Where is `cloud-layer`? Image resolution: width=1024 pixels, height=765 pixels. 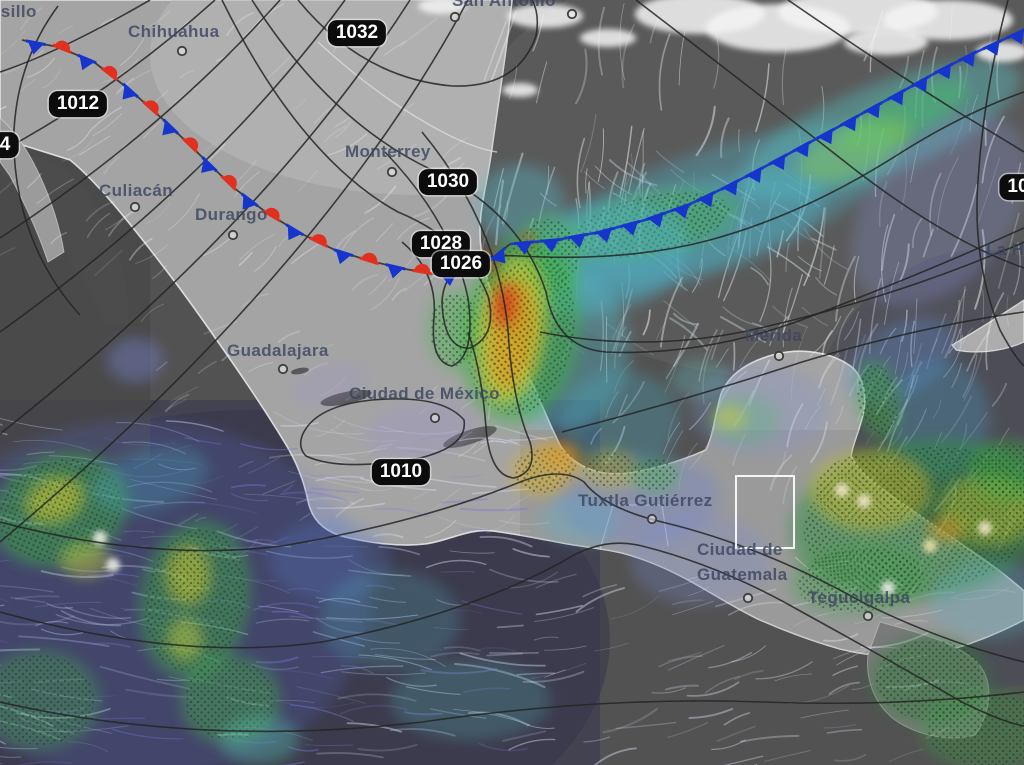
cloud-layer is located at coordinates (721, 48).